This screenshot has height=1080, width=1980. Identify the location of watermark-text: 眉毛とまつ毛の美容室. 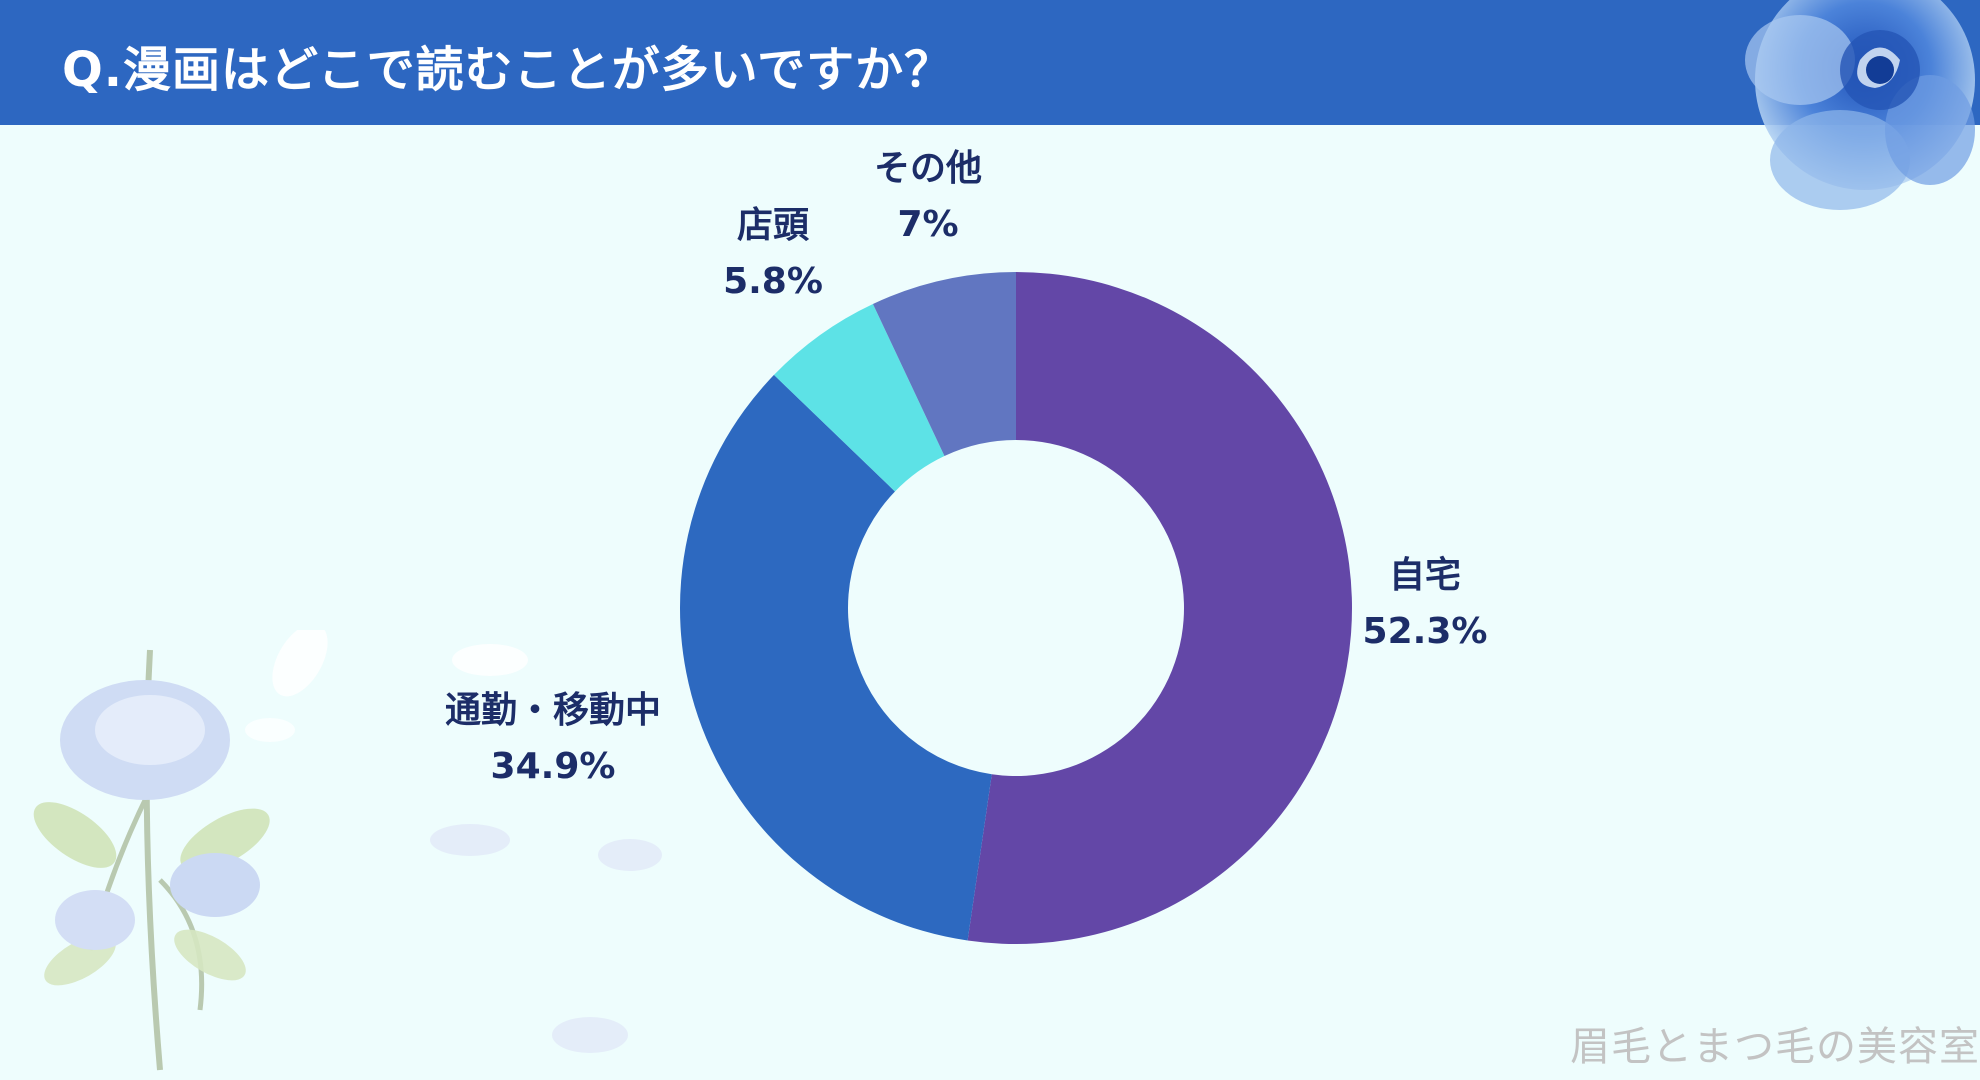
(1775, 1047).